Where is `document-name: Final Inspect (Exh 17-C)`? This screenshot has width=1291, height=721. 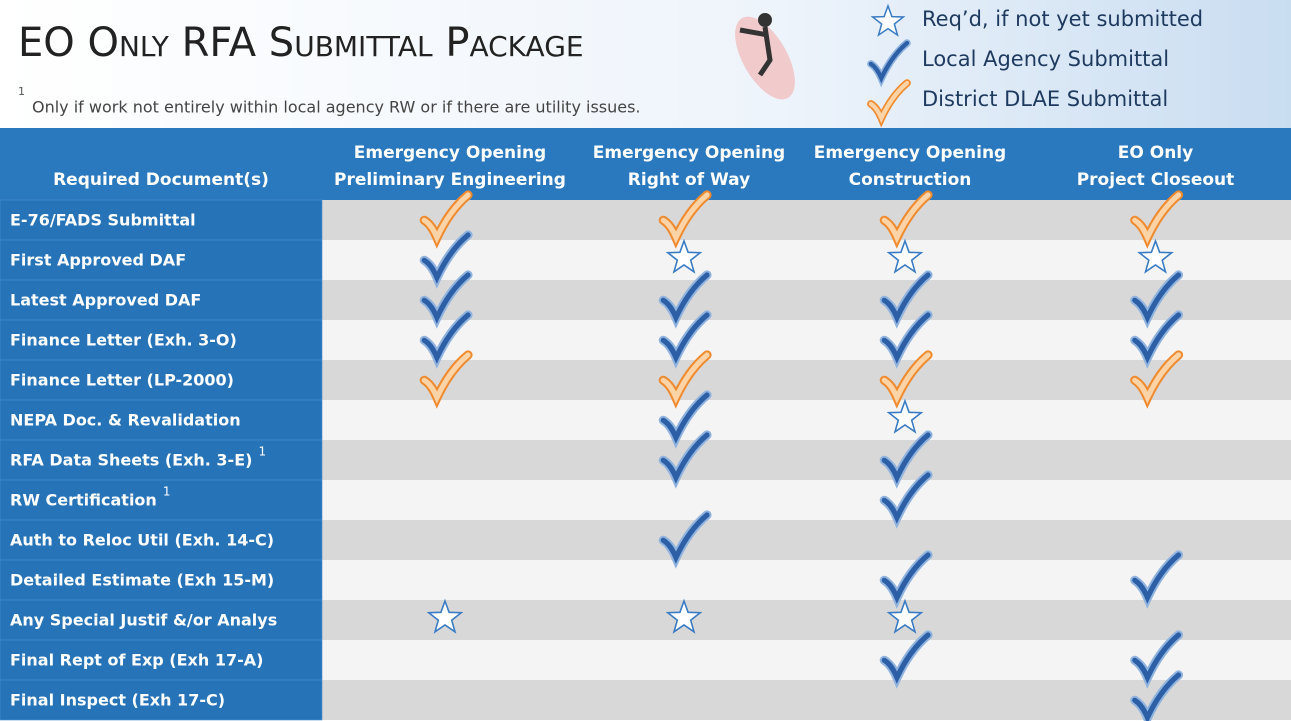
document-name: Final Inspect (Exh 17-C) is located at coordinates (117, 700).